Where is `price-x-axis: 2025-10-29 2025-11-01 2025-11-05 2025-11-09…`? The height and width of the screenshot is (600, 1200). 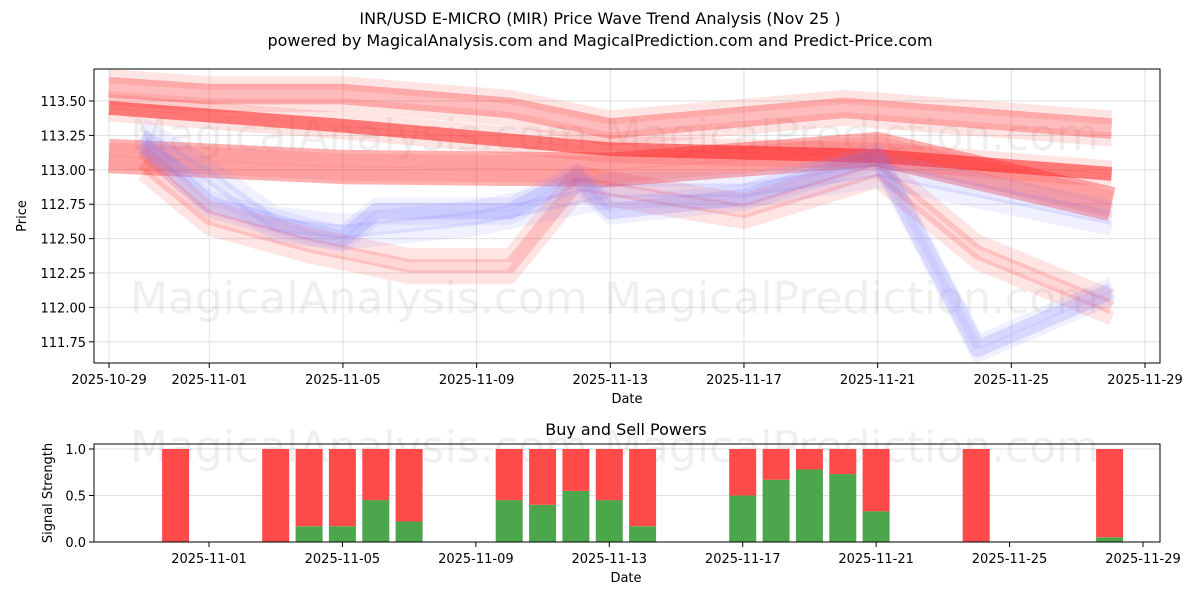 price-x-axis: 2025-10-29 2025-11-01 2025-11-05 2025-11-09… is located at coordinates (627, 375).